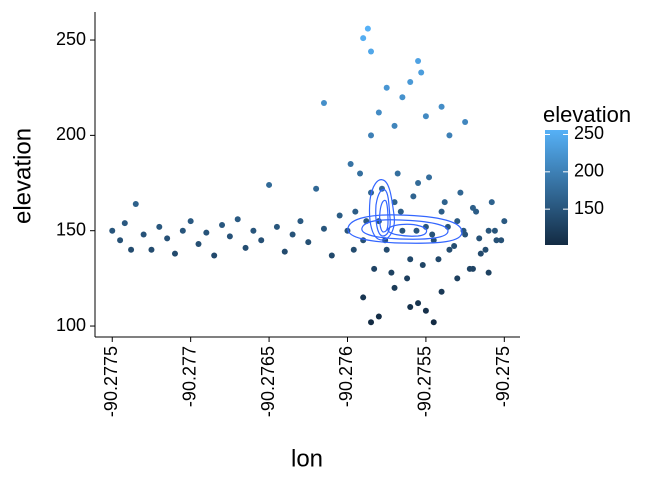 The width and height of the screenshot is (672, 485). Describe the element at coordinates (589, 208) in the screenshot. I see `colorbar-tick-label: 150` at that location.